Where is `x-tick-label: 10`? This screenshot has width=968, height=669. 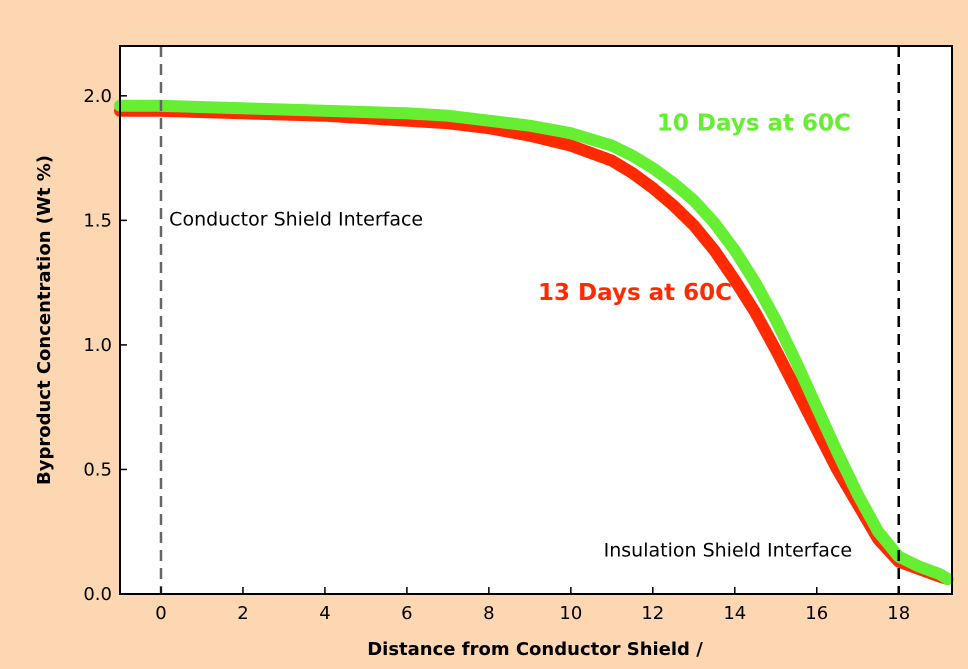 x-tick-label: 10 is located at coordinates (570, 613).